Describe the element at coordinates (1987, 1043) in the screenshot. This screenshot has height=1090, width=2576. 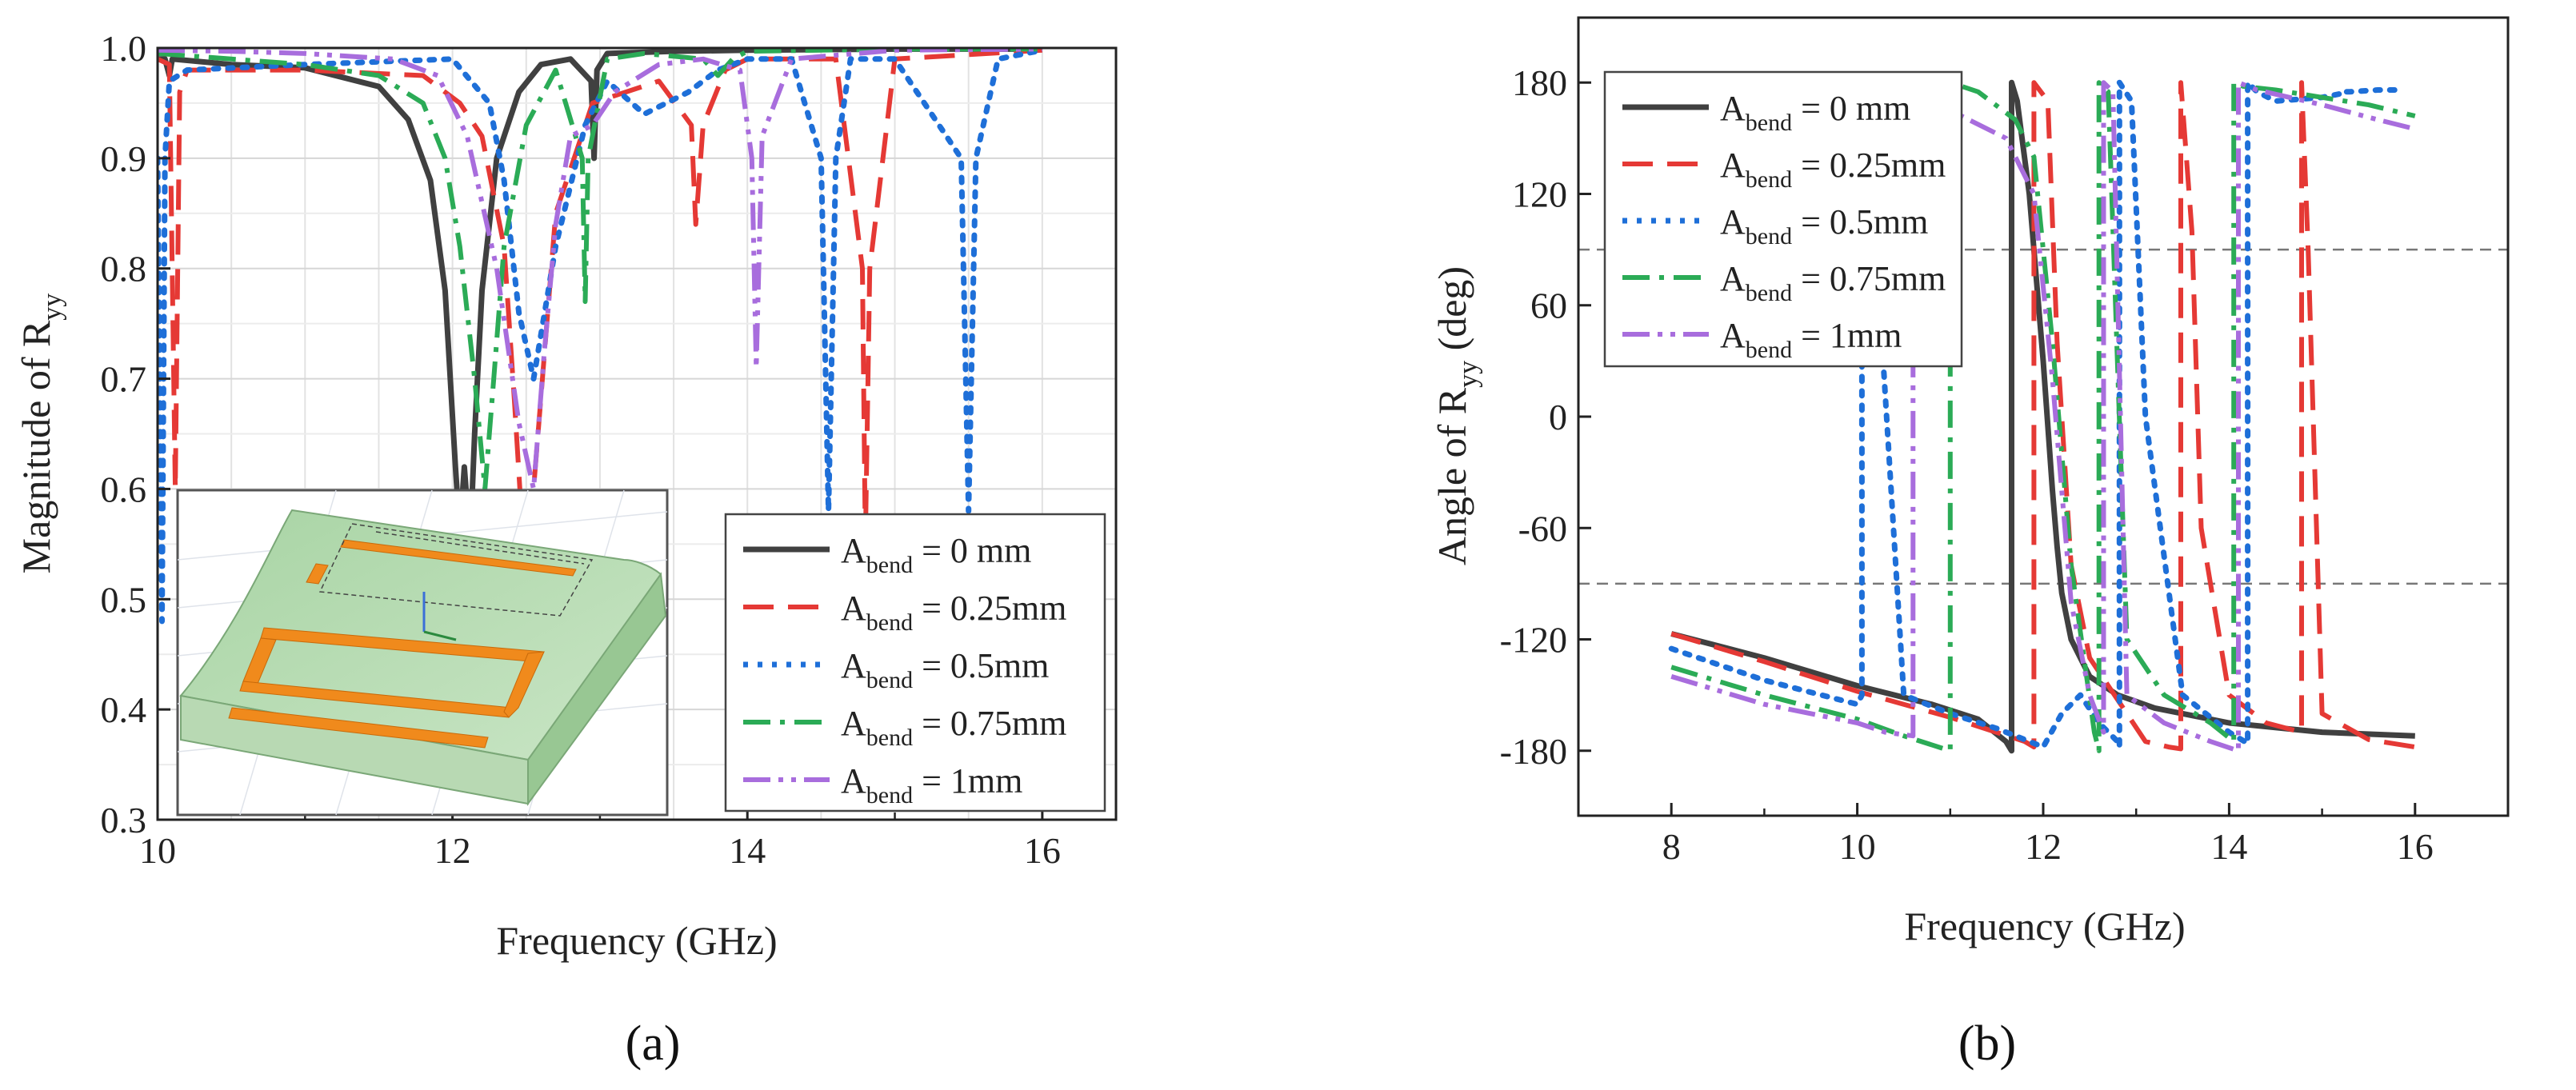
I see `panel-label-b: (b)` at that location.